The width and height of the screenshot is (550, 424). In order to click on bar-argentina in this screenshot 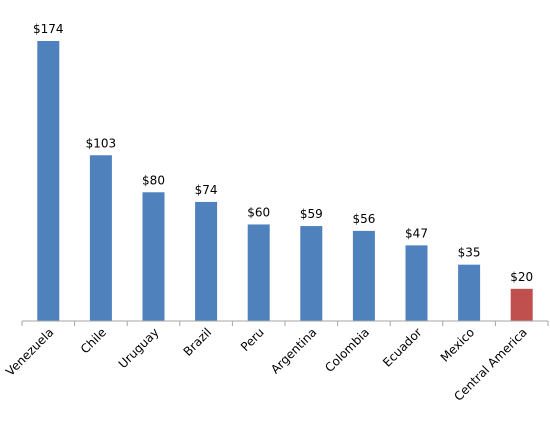, I will do `click(311, 273)`.